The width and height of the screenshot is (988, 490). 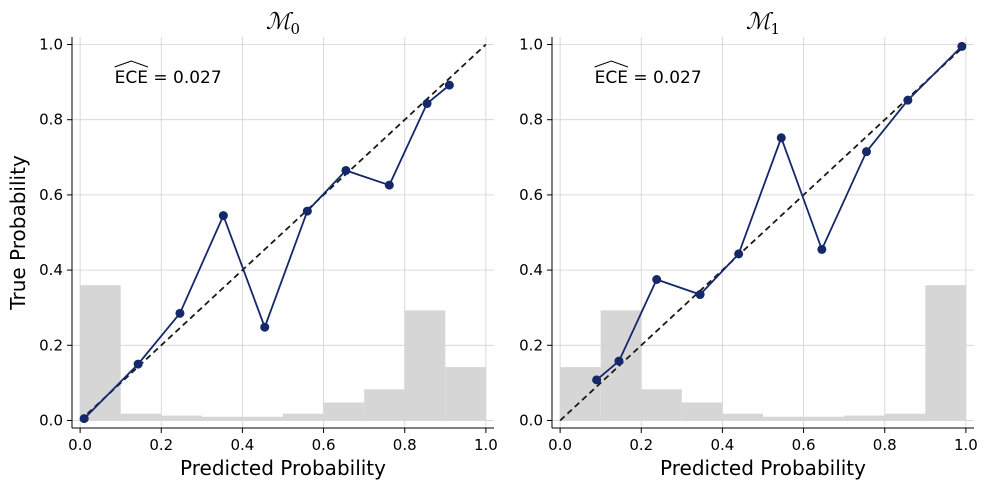 I want to click on y-axis-title: True Probability, so click(x=18, y=233).